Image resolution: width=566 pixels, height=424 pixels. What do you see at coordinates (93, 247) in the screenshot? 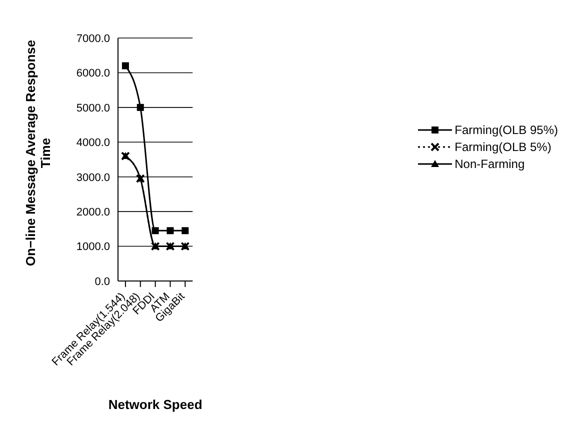
I see `y-tick-label: 1000.0` at bounding box center [93, 247].